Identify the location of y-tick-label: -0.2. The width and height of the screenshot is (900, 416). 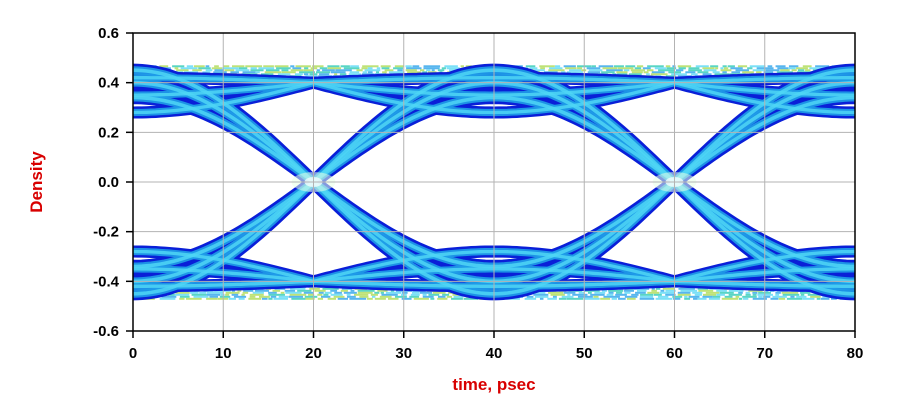
(106, 232).